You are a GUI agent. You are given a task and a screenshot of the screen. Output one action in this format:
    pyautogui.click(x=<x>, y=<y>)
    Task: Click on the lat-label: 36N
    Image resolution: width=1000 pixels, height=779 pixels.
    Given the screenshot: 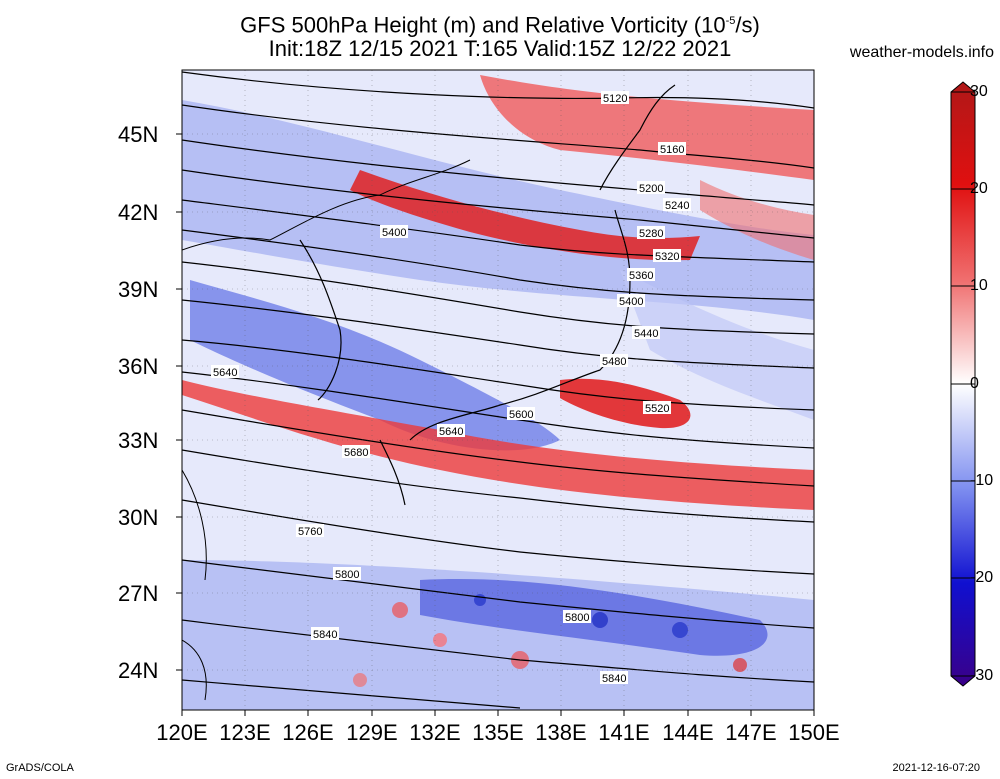 What is the action you would take?
    pyautogui.click(x=138, y=366)
    